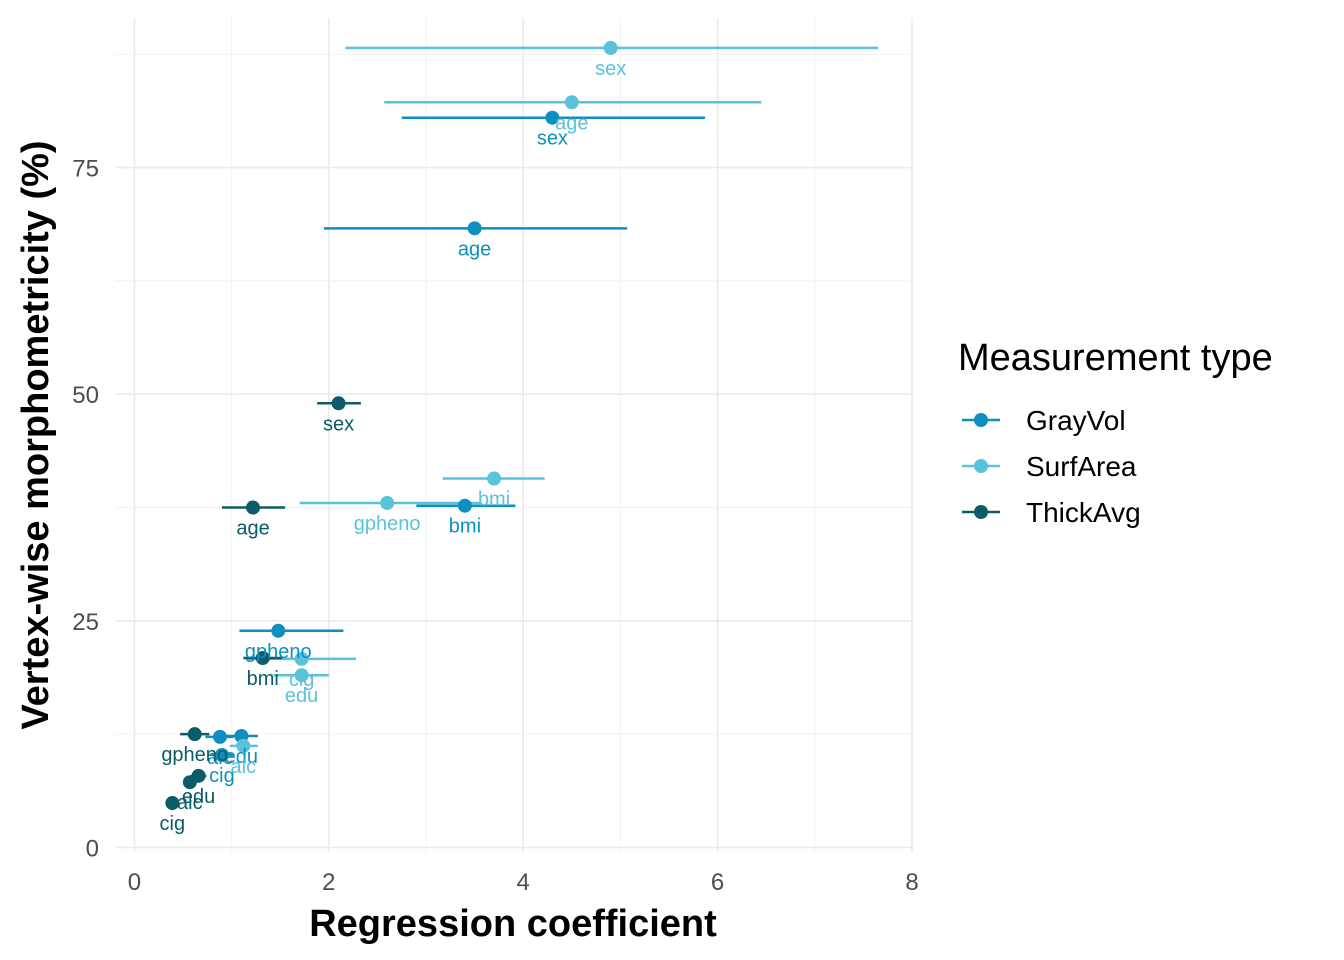 Image resolution: width=1344 pixels, height=960 pixels. I want to click on x-axis-ticks: 0 2 4 6 8, so click(523, 882).